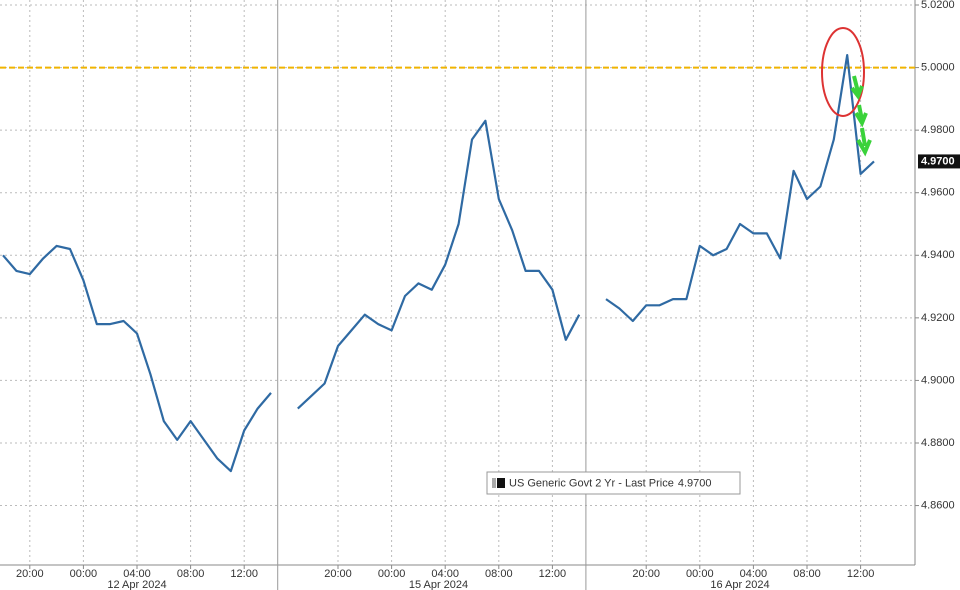 The image size is (960, 590). Describe the element at coordinates (938, 505) in the screenshot. I see `y-tick-label: 4.8600` at that location.